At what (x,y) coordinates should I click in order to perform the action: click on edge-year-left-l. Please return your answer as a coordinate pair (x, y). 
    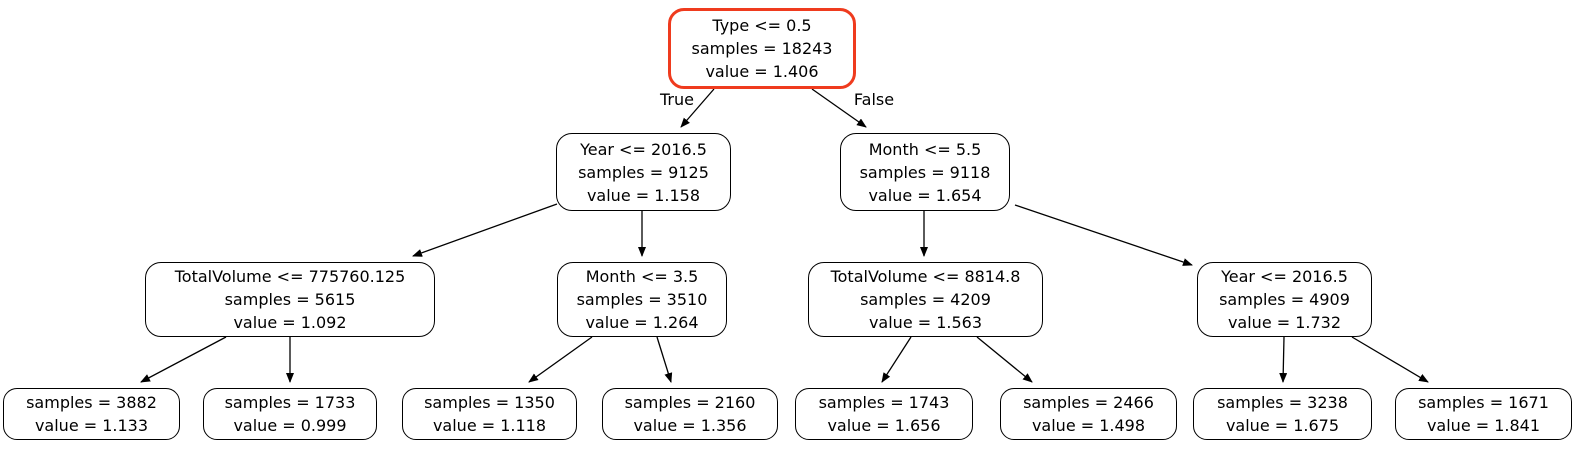
    Looking at the image, I should click on (485, 230).